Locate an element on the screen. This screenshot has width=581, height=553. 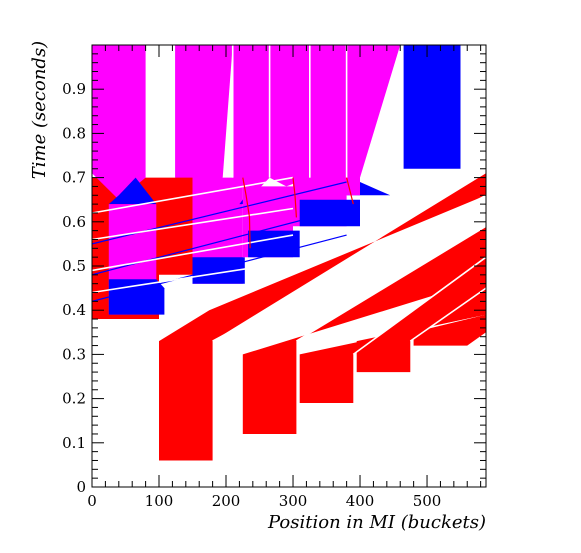
y-tick-label: 0.1 is located at coordinates (74, 443).